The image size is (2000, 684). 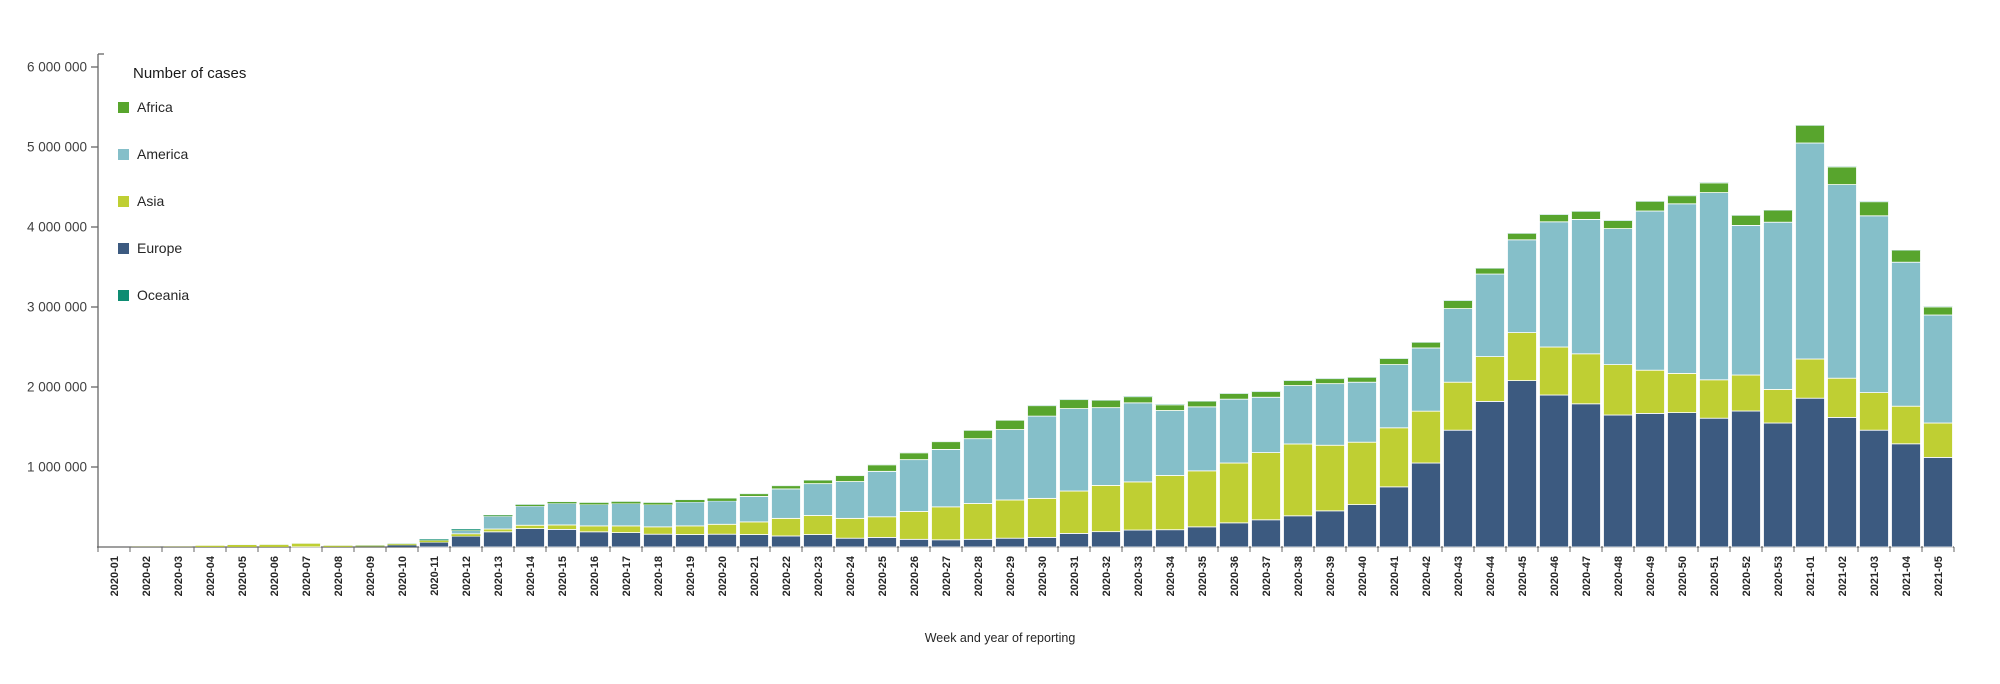 What do you see at coordinates (1267, 576) in the screenshot?
I see `x-category-label: 2020-37` at bounding box center [1267, 576].